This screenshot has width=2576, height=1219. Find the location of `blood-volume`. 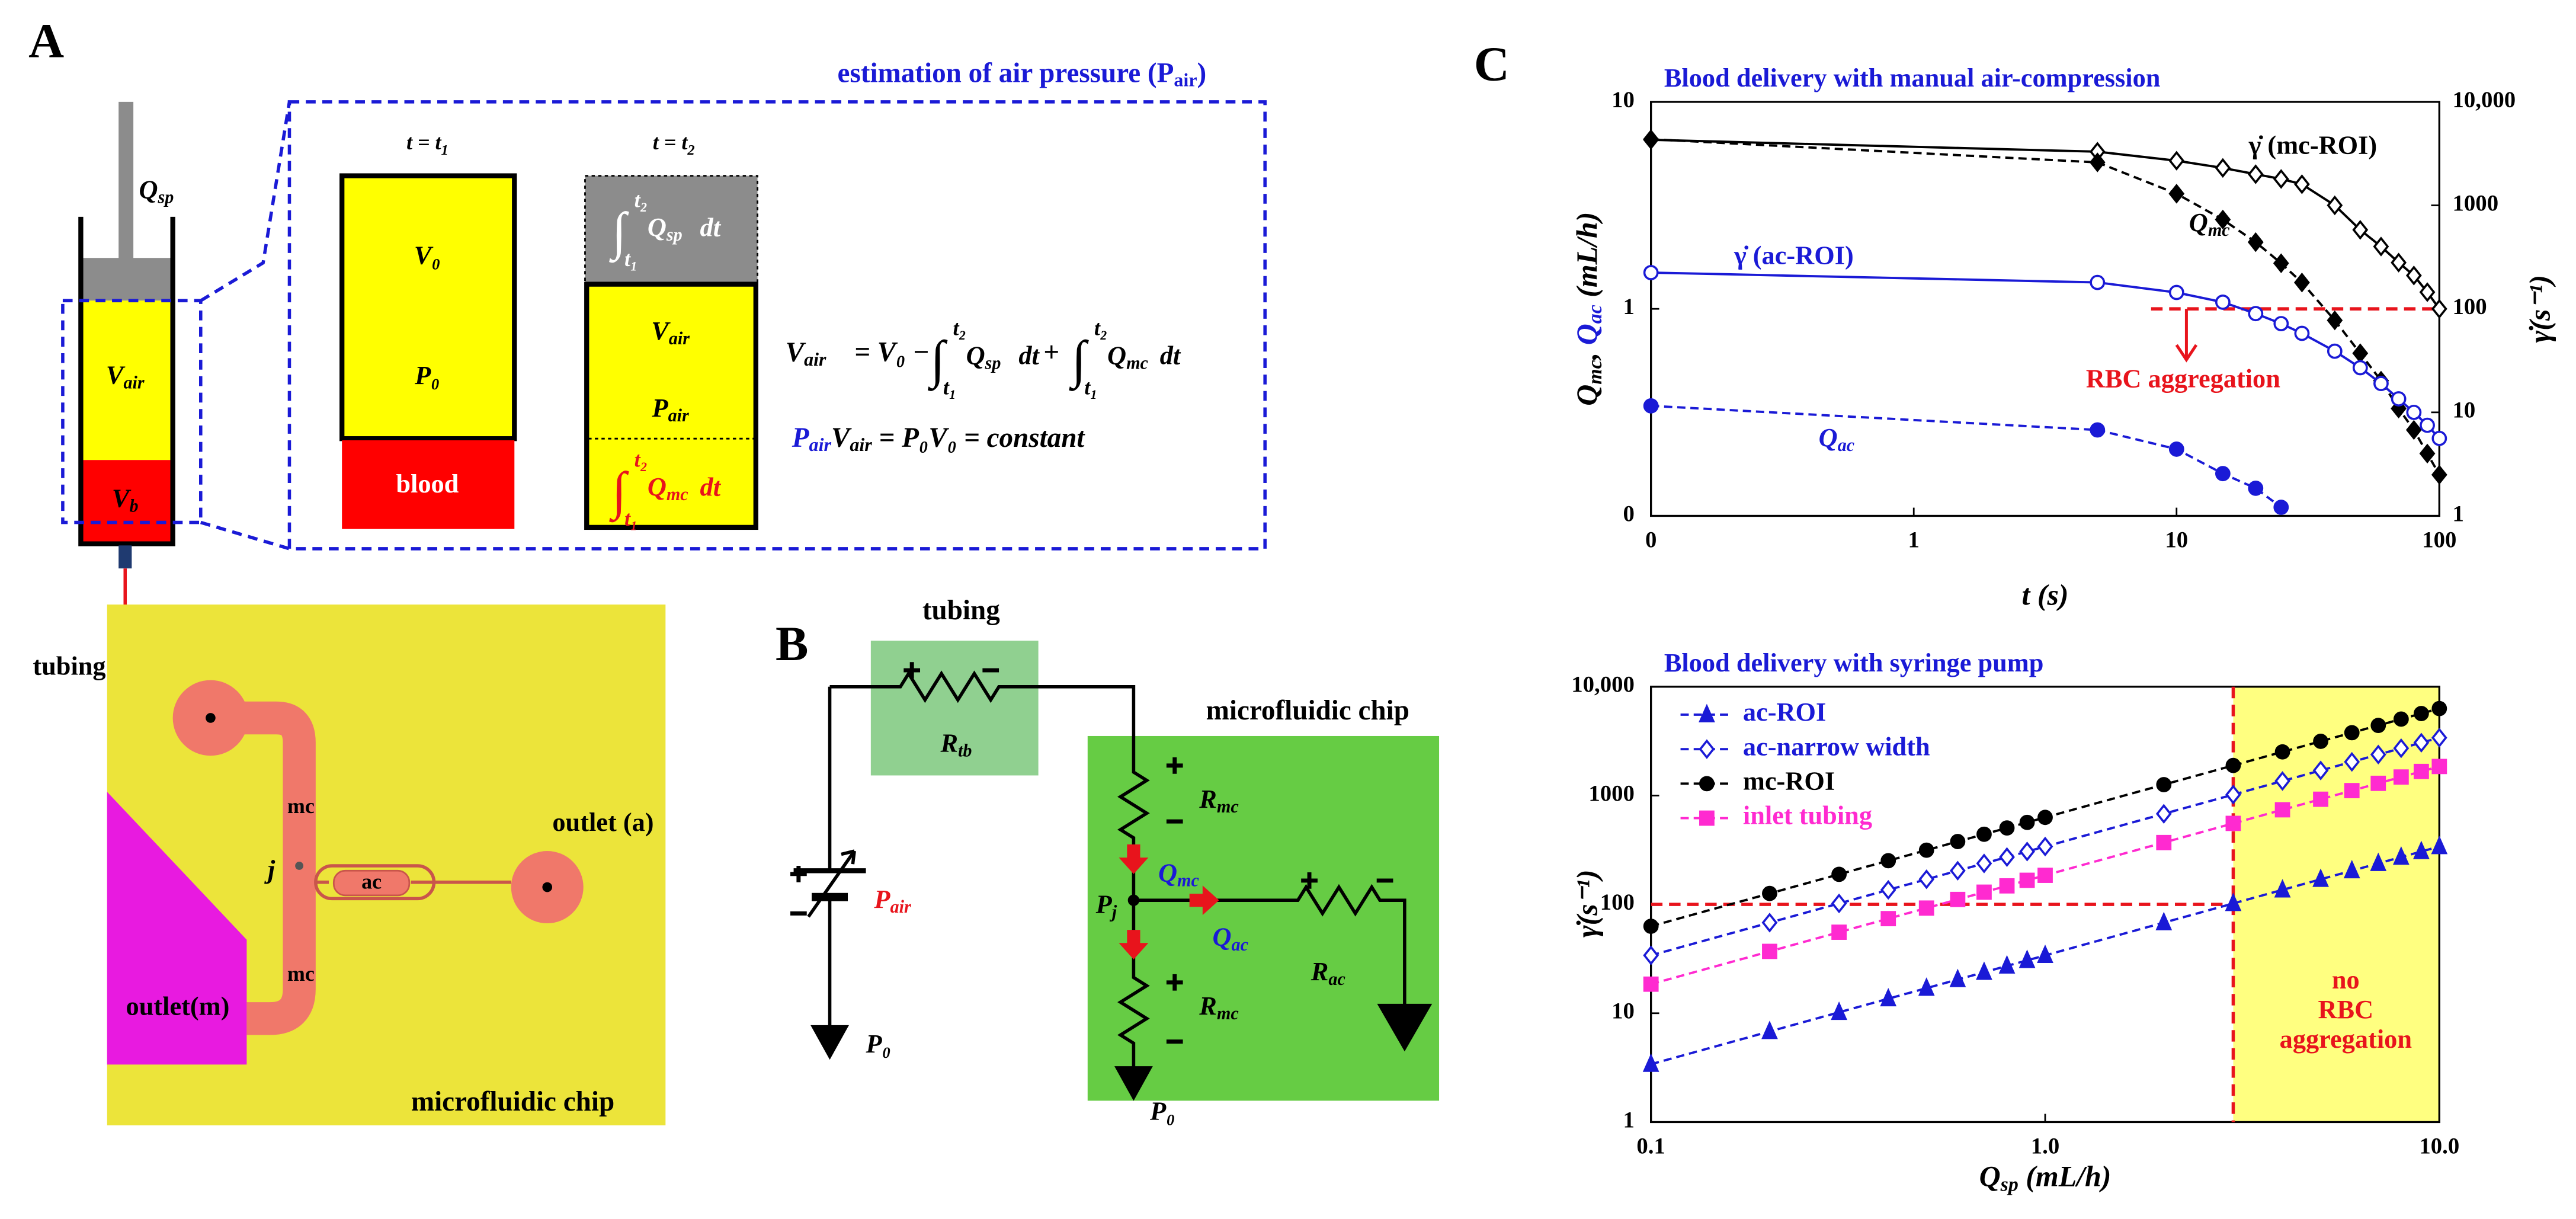

blood-volume is located at coordinates (127, 501).